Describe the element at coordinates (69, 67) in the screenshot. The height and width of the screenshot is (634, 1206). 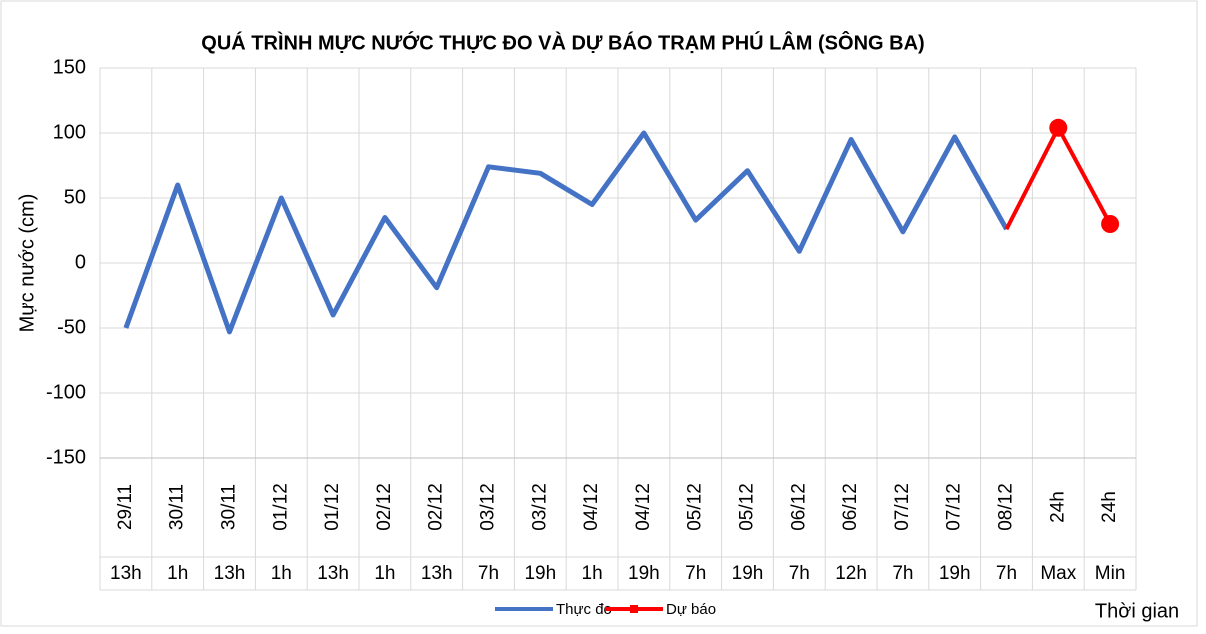
I see `y-tick-label: 150` at that location.